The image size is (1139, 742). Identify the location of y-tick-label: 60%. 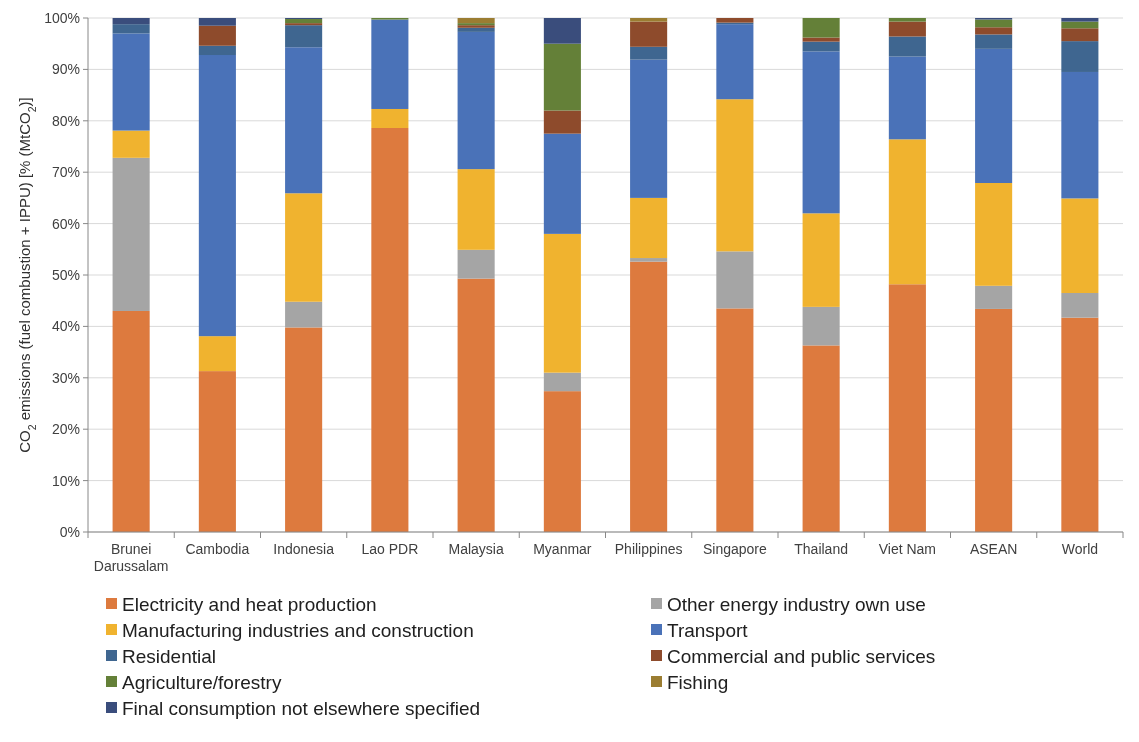
(65, 223).